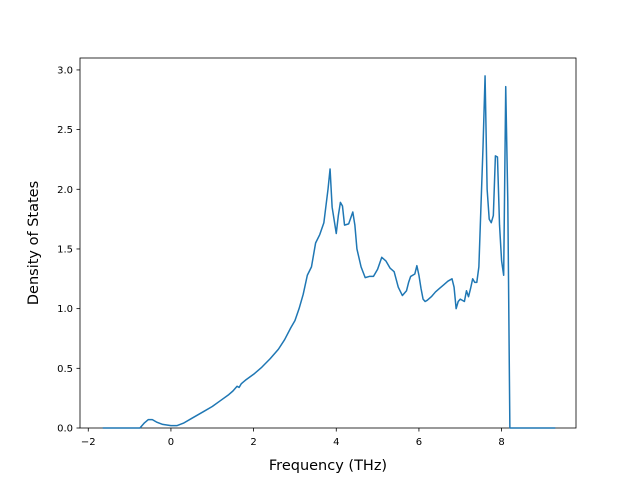 Image resolution: width=640 pixels, height=484 pixels. I want to click on x-axis-label: Frequency (THz), so click(328, 466).